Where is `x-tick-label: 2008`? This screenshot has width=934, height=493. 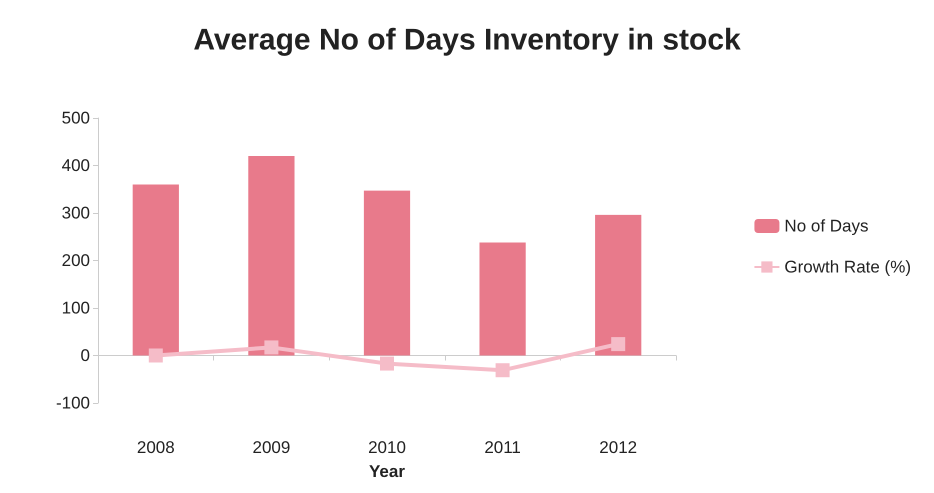
x-tick-label: 2008 is located at coordinates (155, 447).